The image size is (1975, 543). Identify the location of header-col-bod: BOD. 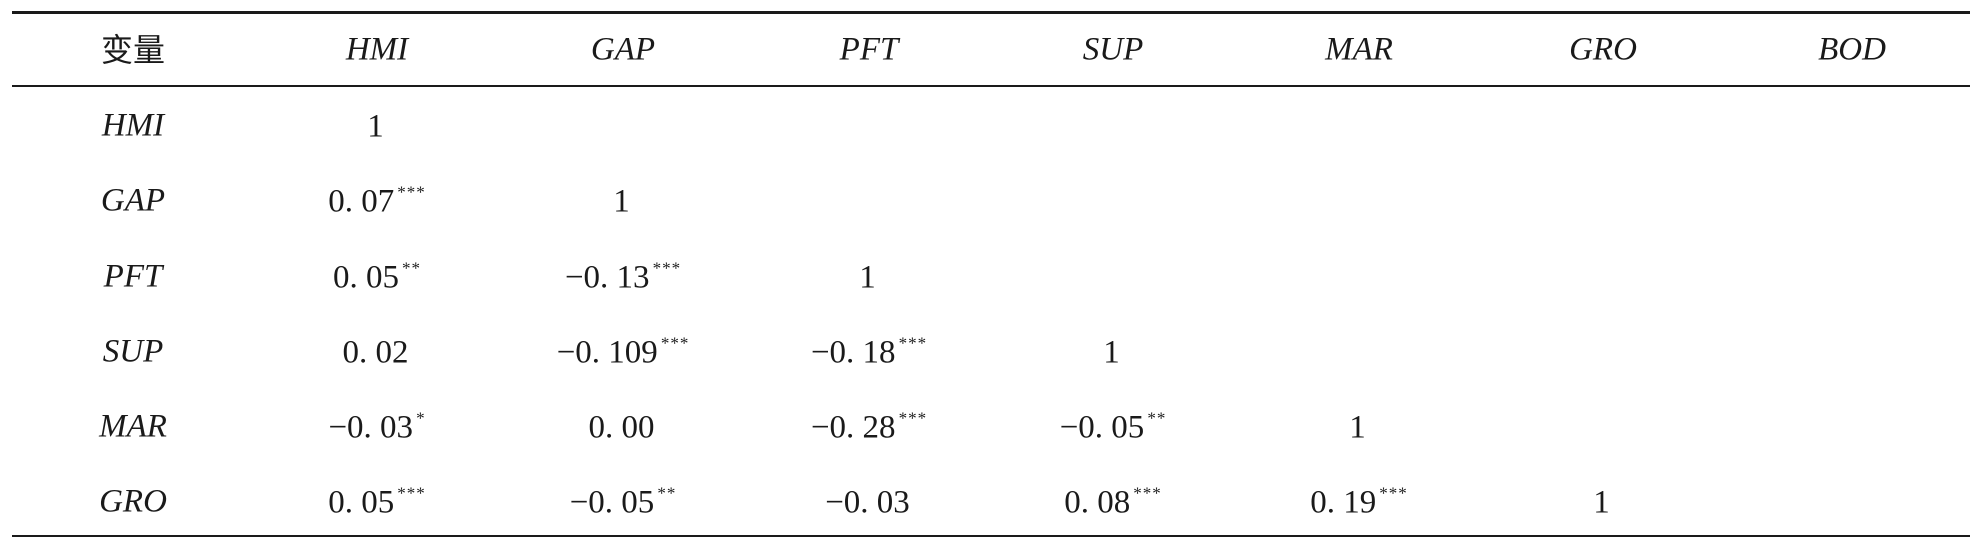
(1852, 49).